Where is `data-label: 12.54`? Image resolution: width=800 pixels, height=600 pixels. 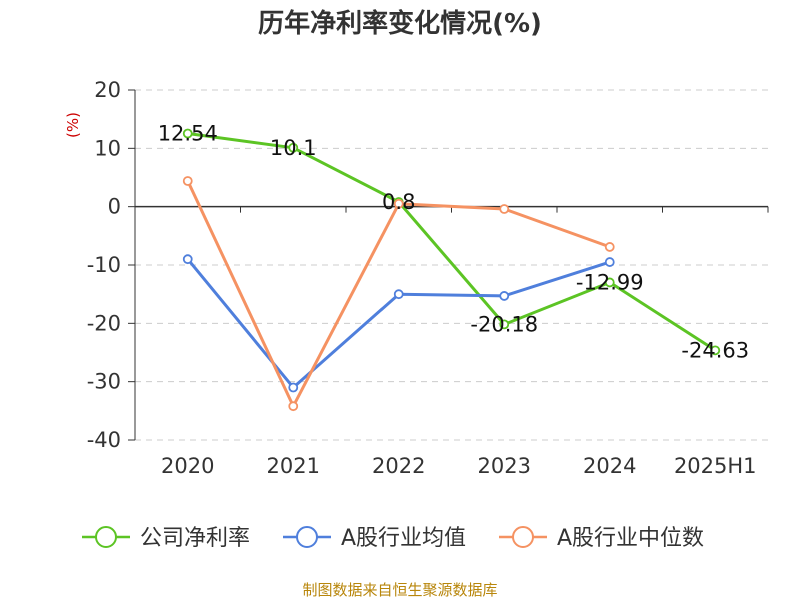
data-label: 12.54 is located at coordinates (188, 134).